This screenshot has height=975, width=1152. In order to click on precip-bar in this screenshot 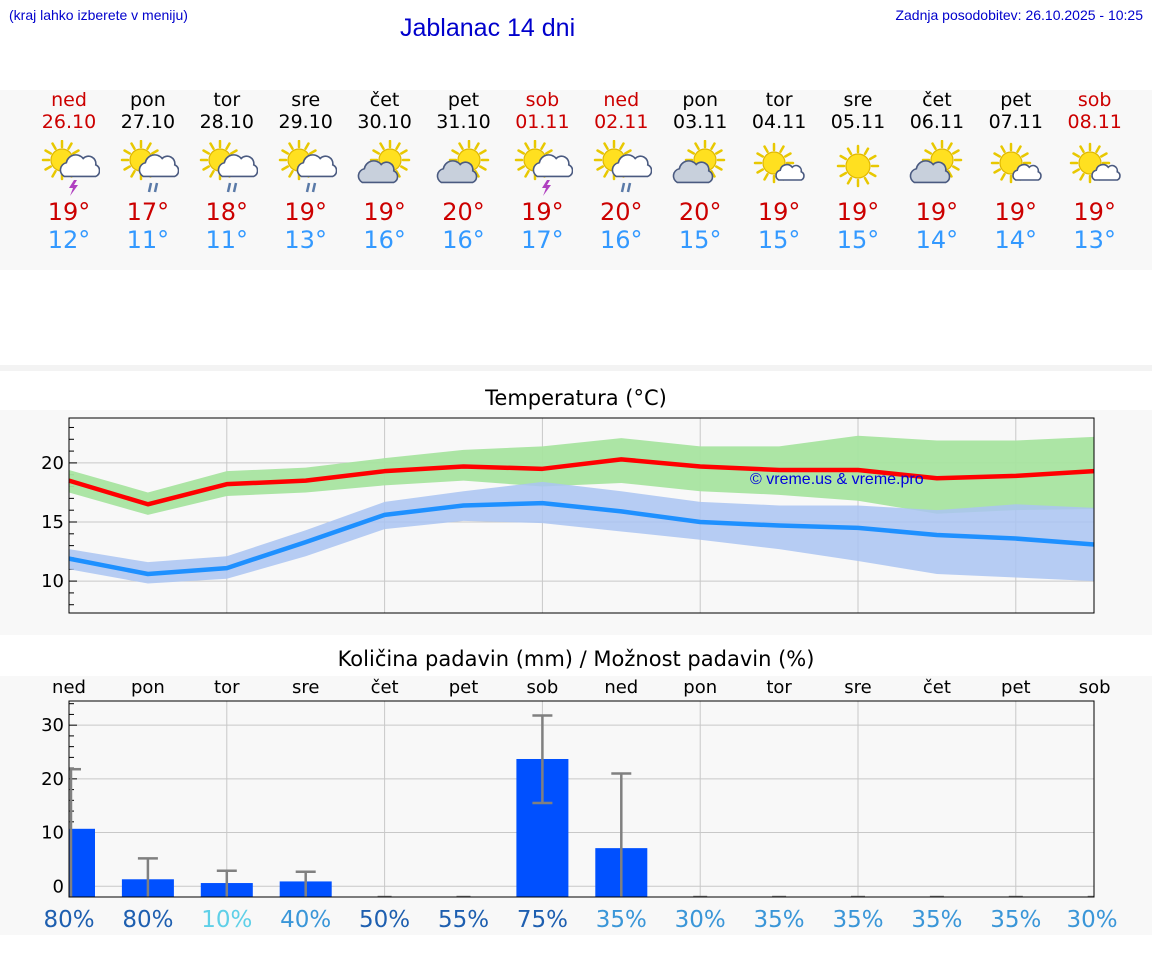, I will do `click(82, 862)`.